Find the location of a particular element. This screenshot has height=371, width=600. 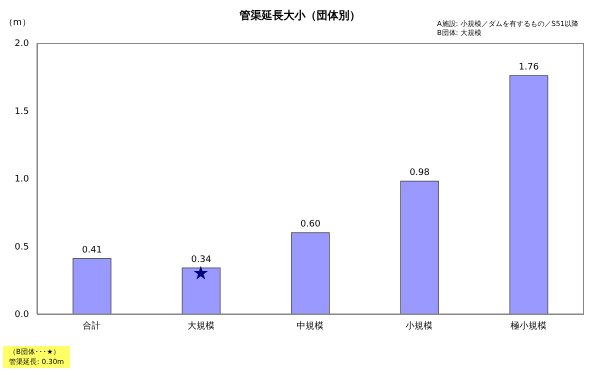

data-label: 1.76 is located at coordinates (529, 67).